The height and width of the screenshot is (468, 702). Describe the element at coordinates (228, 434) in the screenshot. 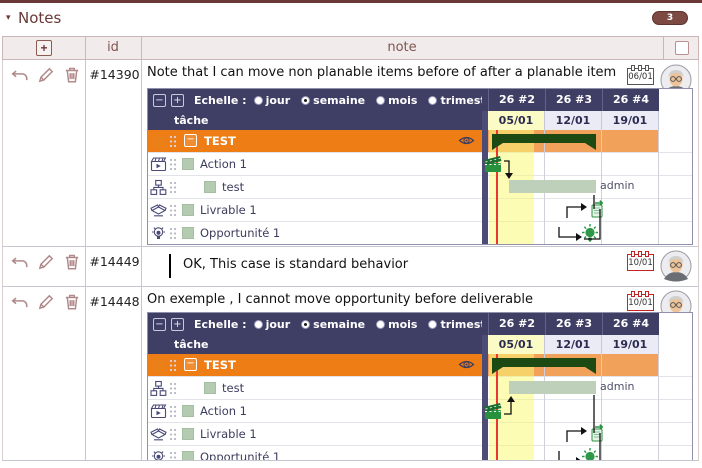

I see `task-label: Livrable 1` at that location.